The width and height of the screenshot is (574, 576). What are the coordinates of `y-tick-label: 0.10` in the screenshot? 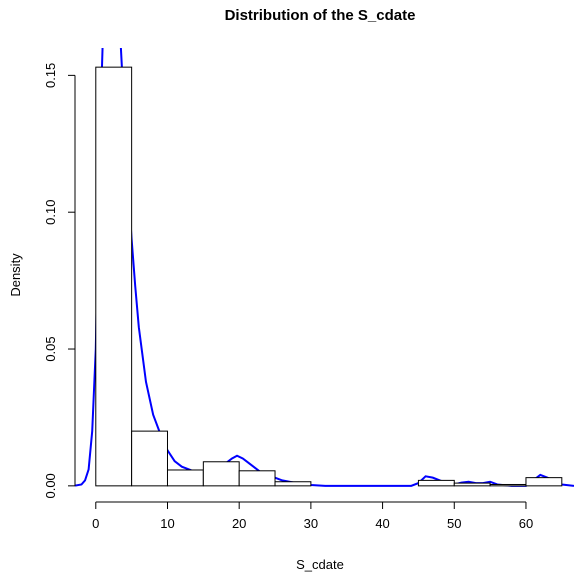 It's located at (50, 212).